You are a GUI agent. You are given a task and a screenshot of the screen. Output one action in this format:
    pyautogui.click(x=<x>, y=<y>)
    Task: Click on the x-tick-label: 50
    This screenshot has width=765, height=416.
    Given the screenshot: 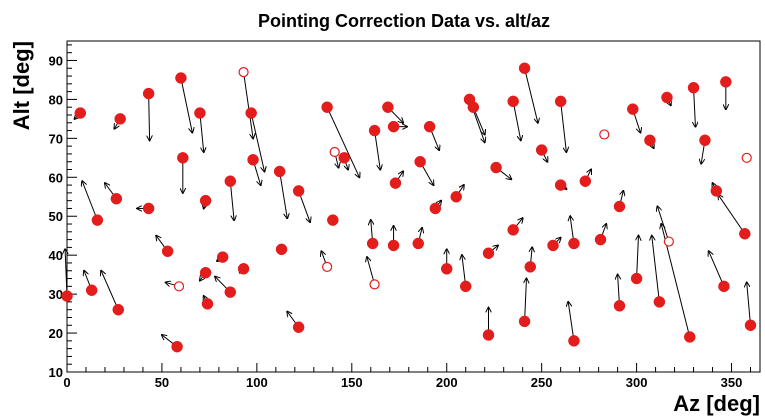 What is the action you would take?
    pyautogui.click(x=162, y=382)
    